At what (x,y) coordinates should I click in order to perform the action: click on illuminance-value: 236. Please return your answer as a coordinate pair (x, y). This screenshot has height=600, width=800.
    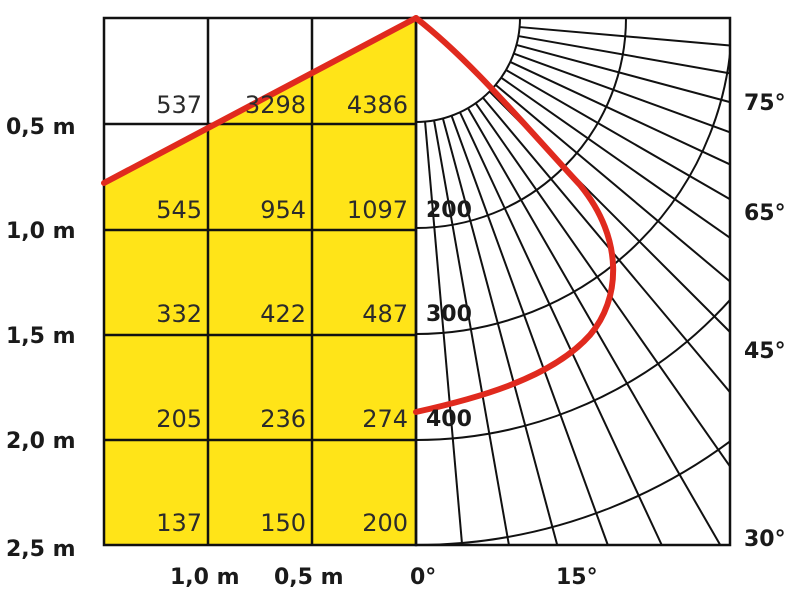
    Looking at the image, I should click on (283, 419).